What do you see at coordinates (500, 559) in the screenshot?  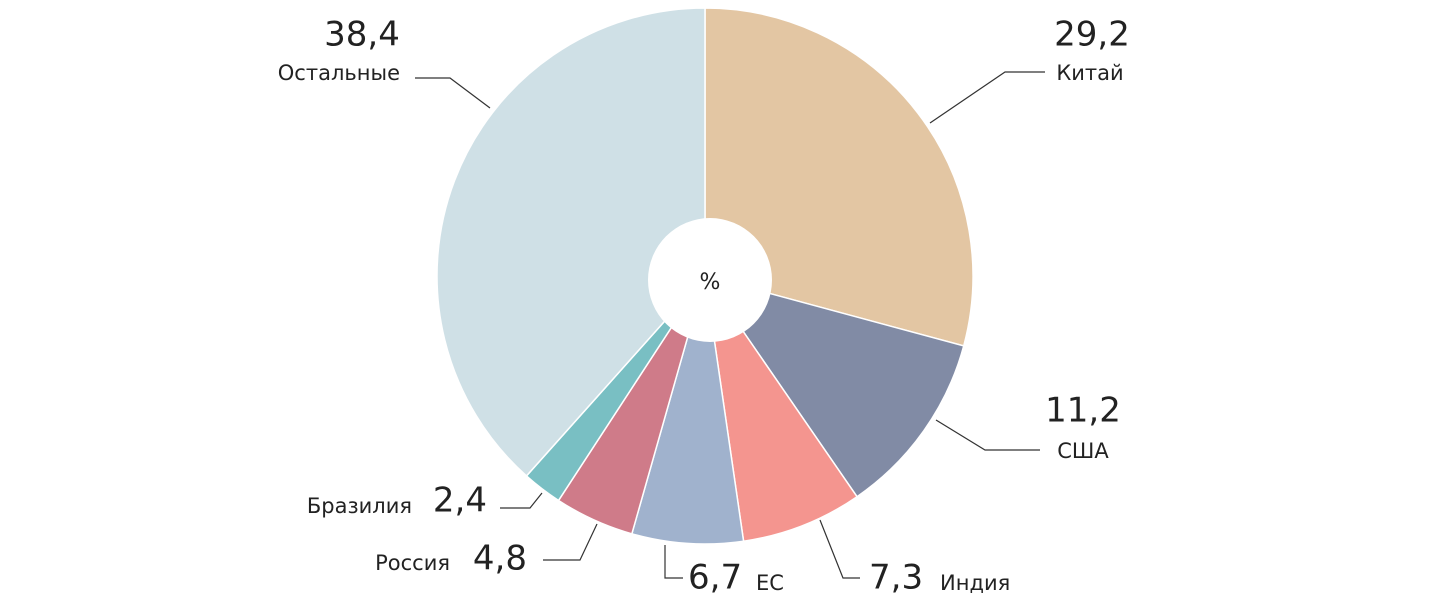 I see `value-label: 4,8` at bounding box center [500, 559].